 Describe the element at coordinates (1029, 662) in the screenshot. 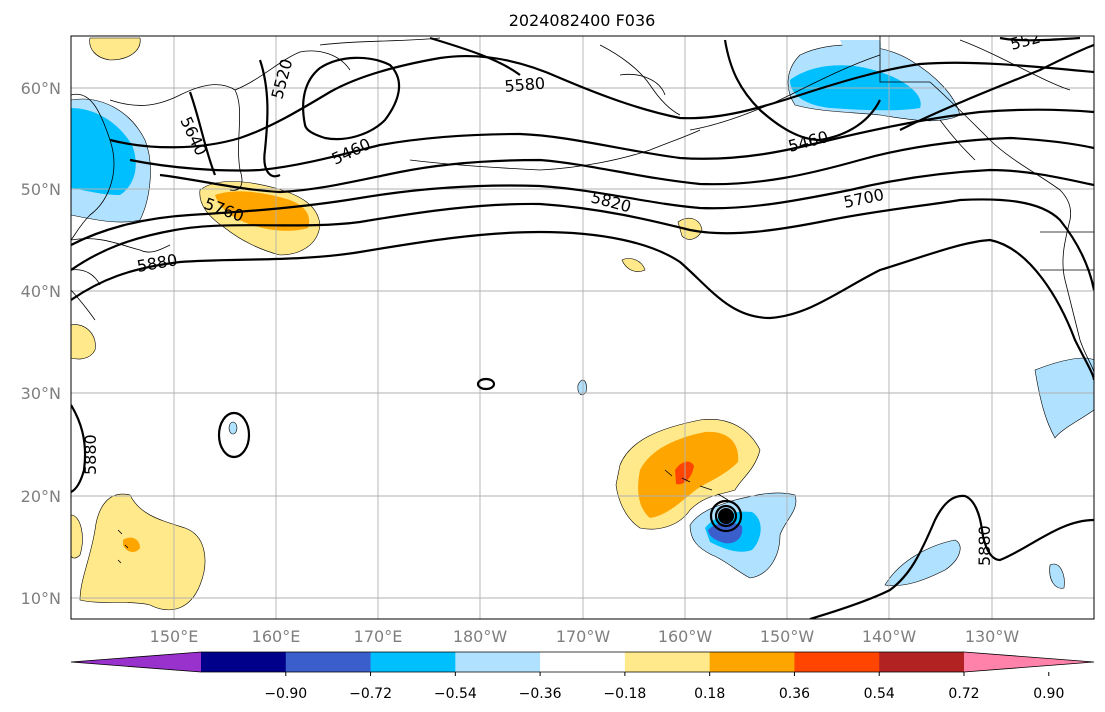

I see `colorbar-extend-high` at that location.